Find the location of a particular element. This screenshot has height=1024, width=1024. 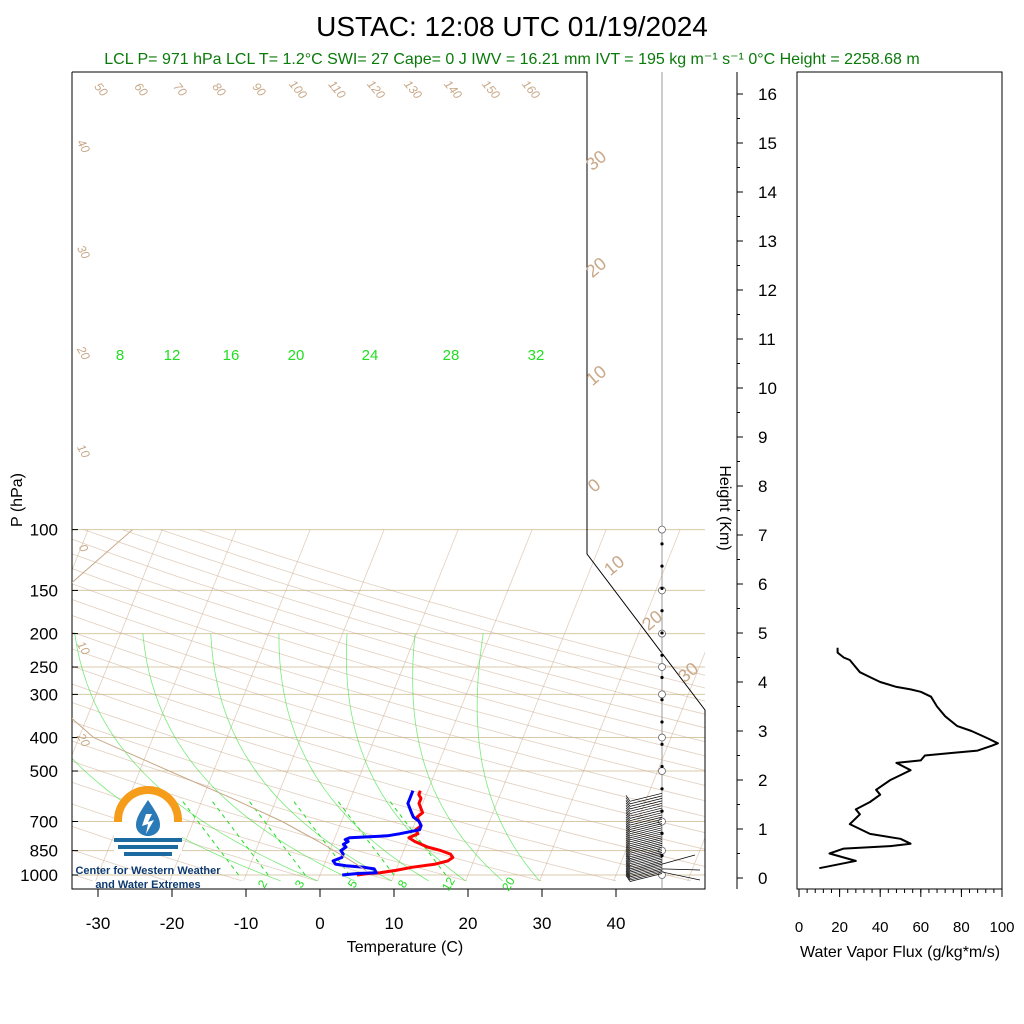

chart-title: USTAC: 12:08 UTC 01/19/2024 is located at coordinates (512, 26).